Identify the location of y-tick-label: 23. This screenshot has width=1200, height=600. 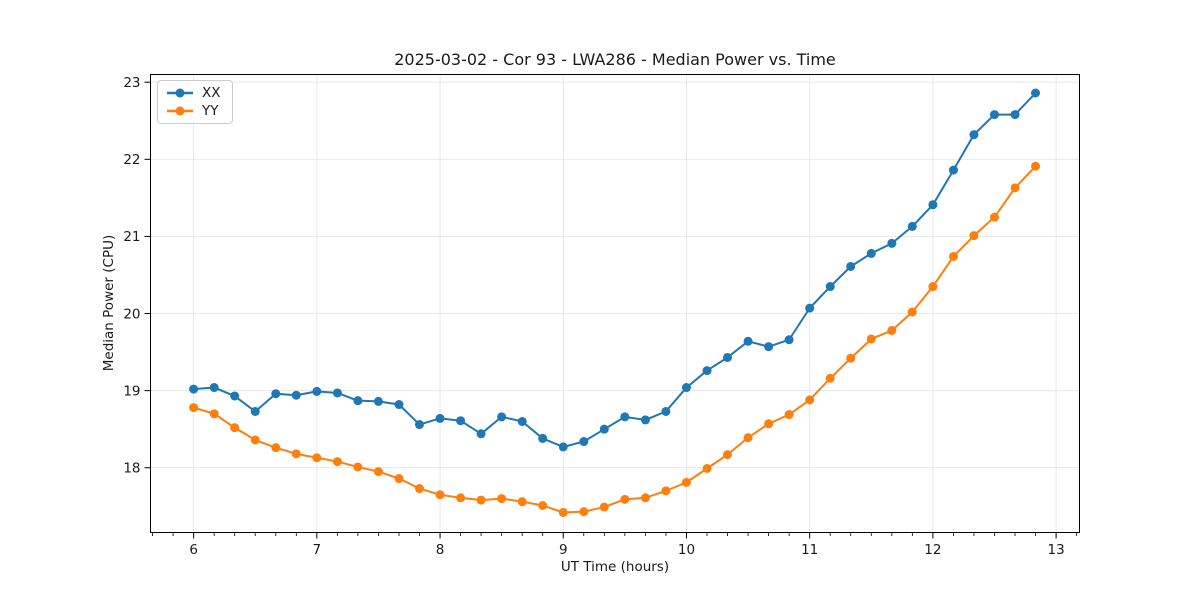
(131, 83).